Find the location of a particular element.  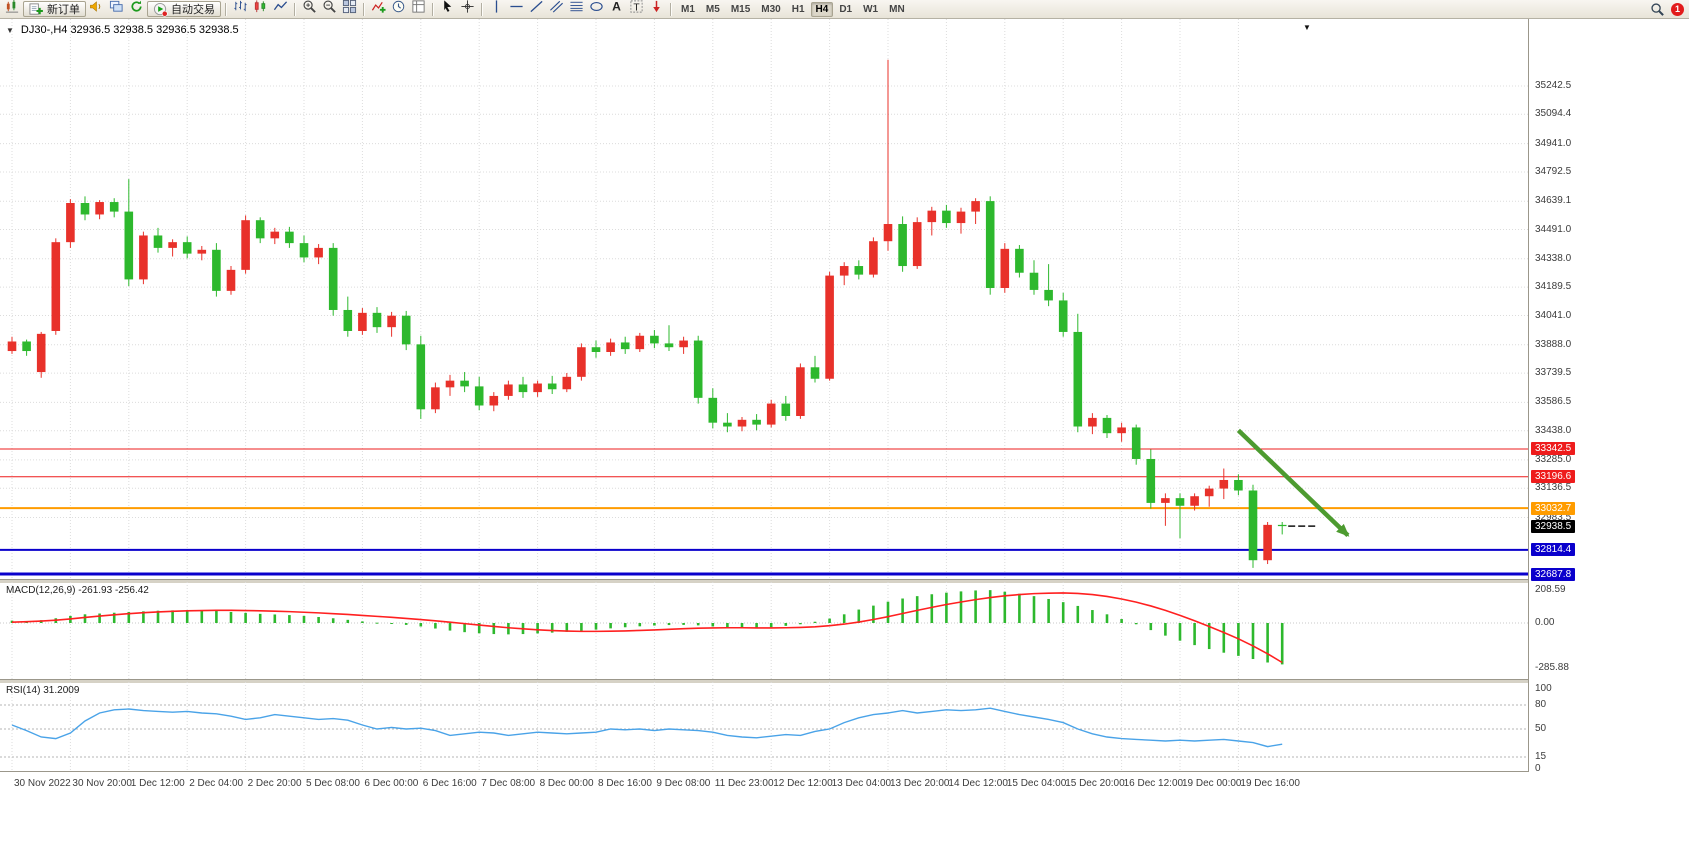

time-axis-label: 19 Dec 00:00 is located at coordinates (1212, 783).